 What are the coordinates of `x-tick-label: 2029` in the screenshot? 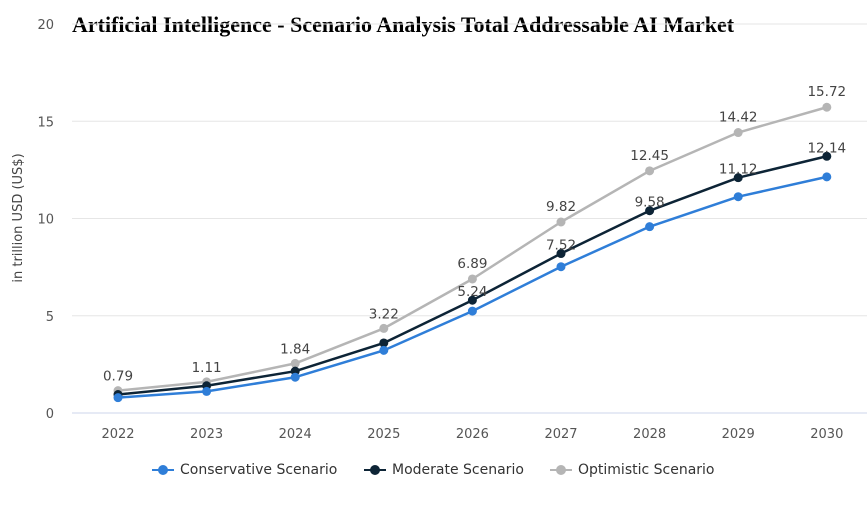 It's located at (738, 434).